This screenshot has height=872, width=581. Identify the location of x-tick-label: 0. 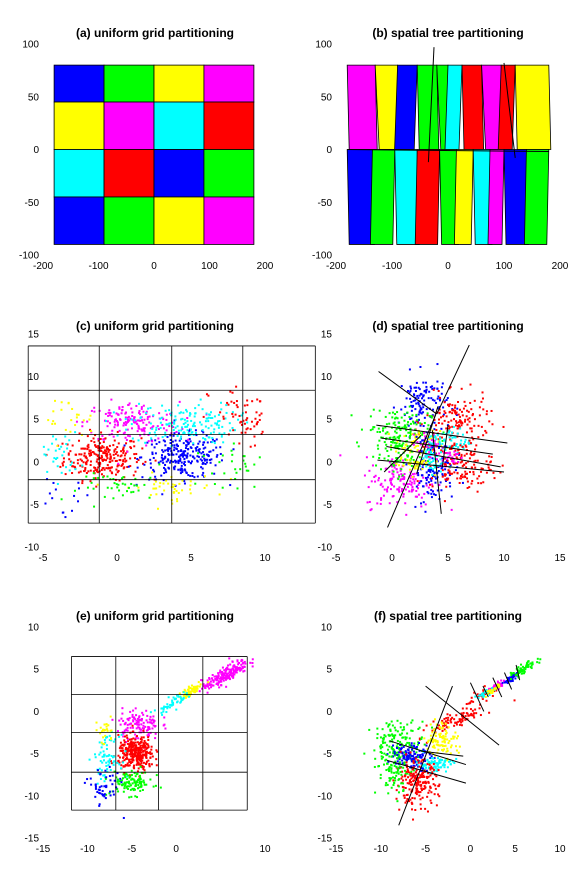
(392, 558).